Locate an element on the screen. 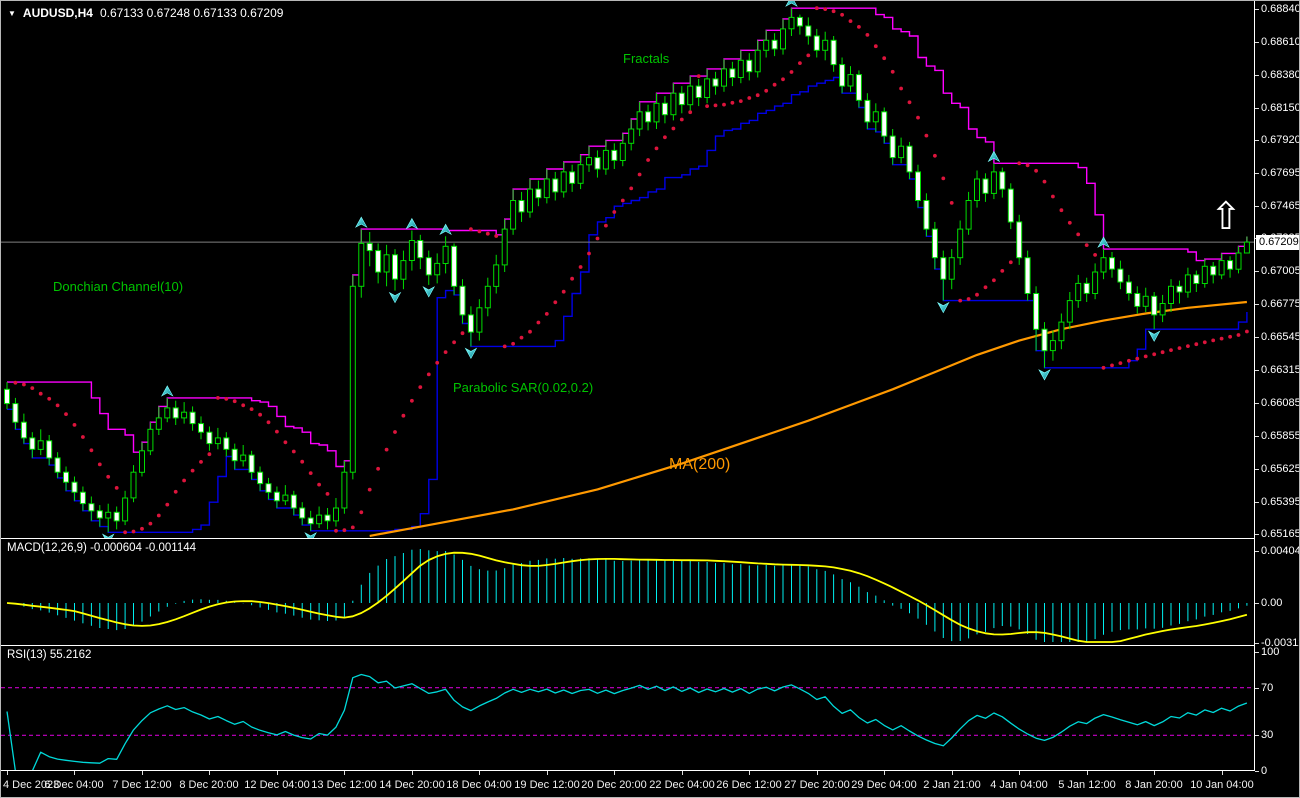 This screenshot has width=1300, height=798. price-tick-label: 0.65165 is located at coordinates (1280, 534).